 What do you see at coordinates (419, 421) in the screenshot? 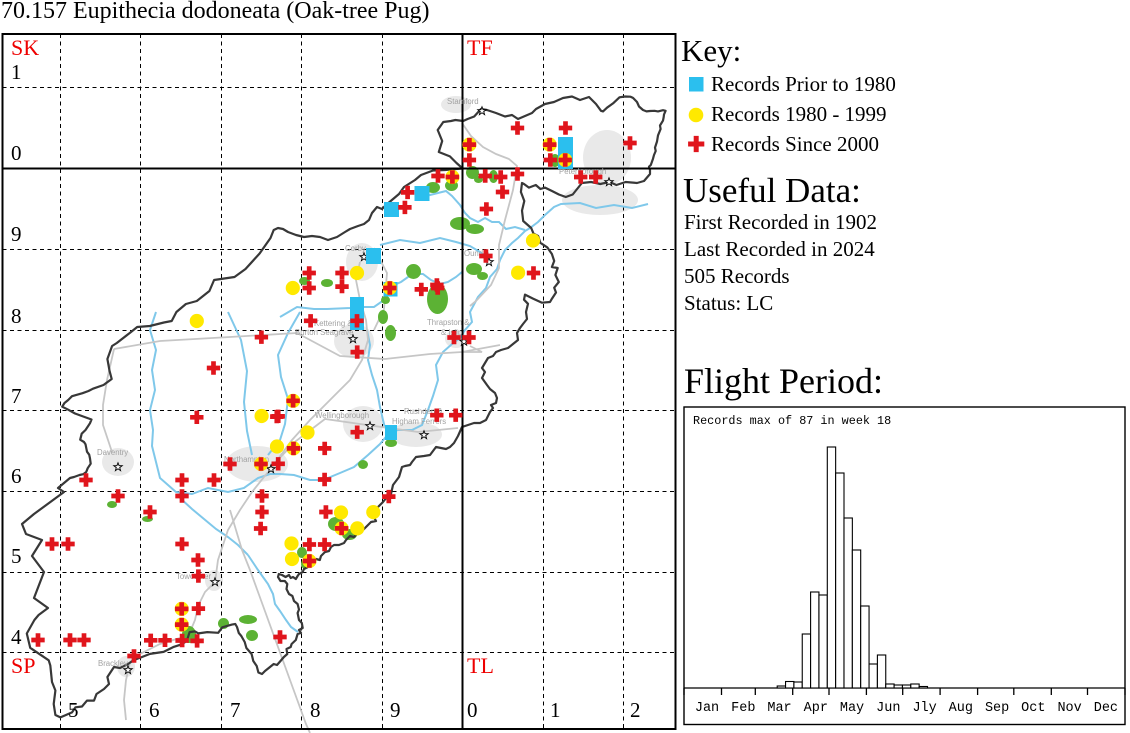
I see `svg-text: Higham Ferrers` at bounding box center [419, 421].